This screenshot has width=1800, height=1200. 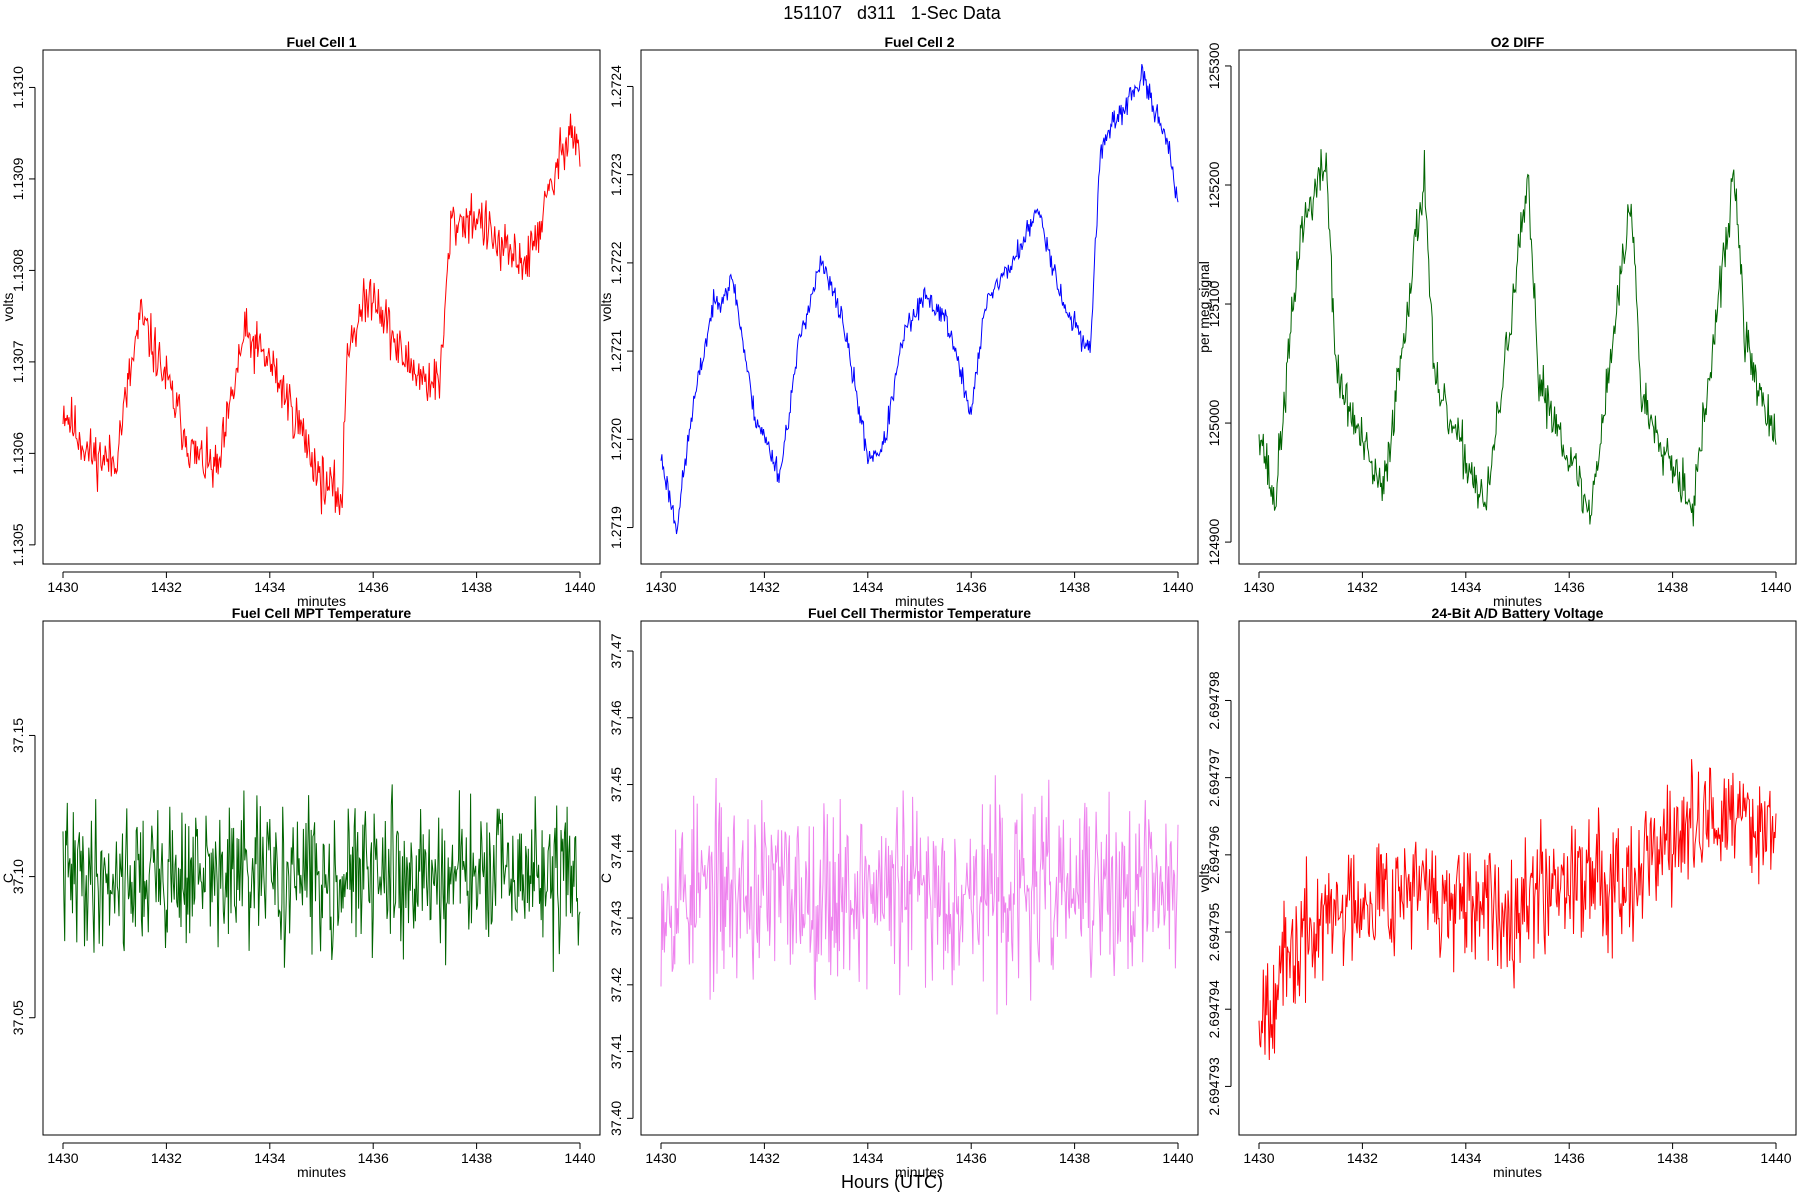 I want to click on y-tick-label: 1.2723, so click(x=616, y=174).